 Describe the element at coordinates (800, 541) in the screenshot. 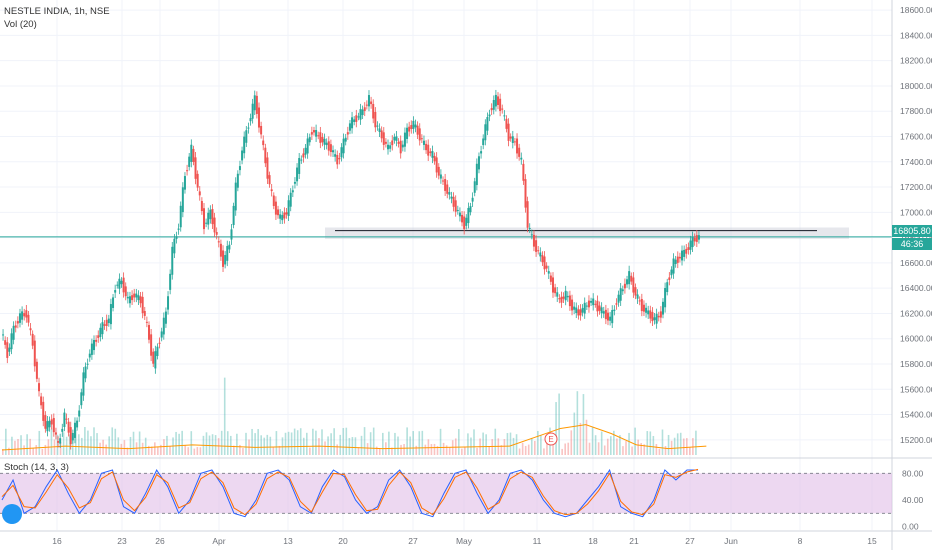

I see `time-axis-label: 8` at that location.